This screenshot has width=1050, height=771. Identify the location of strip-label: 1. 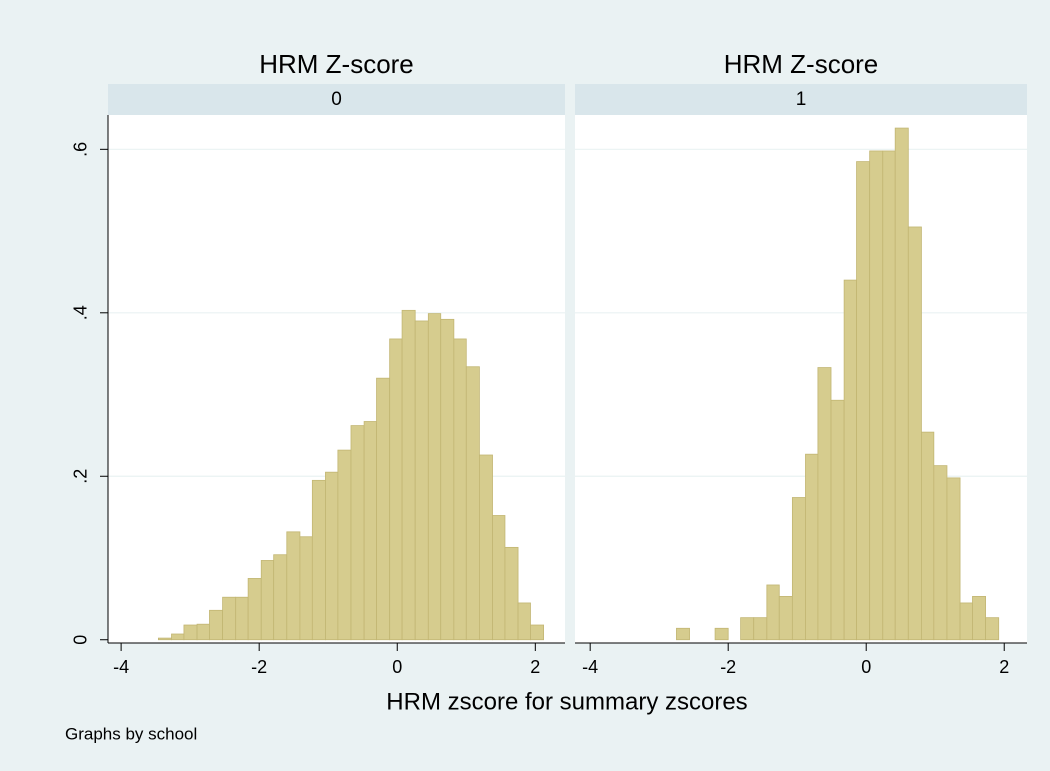
(801, 99).